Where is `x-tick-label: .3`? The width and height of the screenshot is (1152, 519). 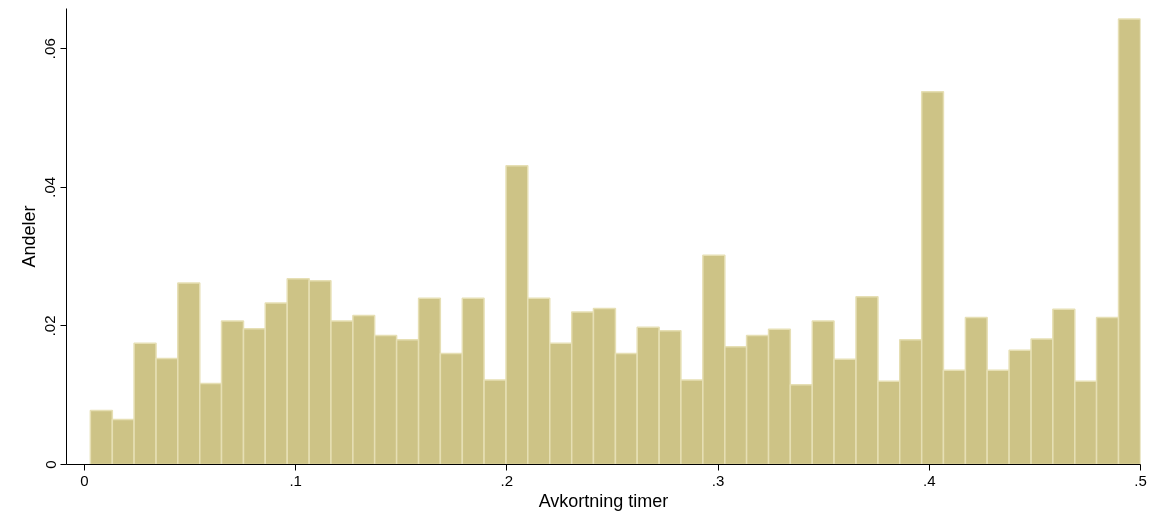 x-tick-label: .3 is located at coordinates (718, 480).